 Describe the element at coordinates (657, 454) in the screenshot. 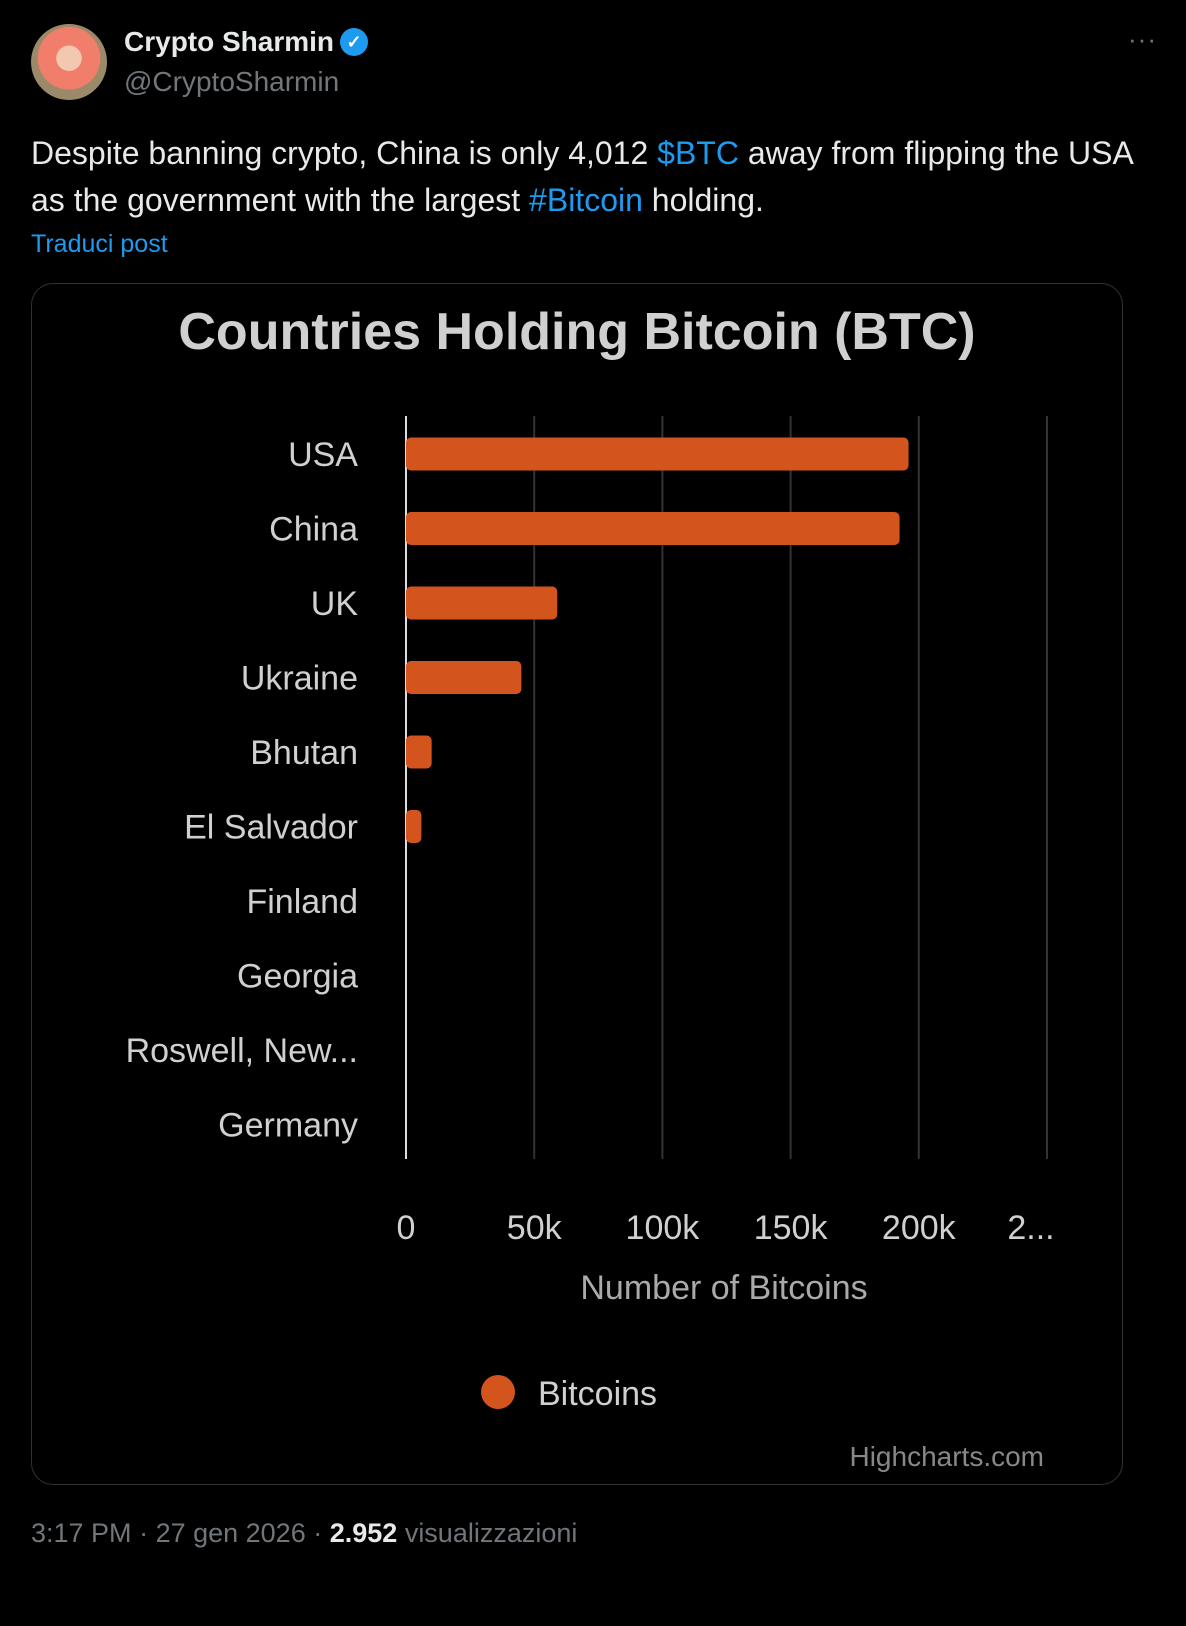

I see `bar-usa` at that location.